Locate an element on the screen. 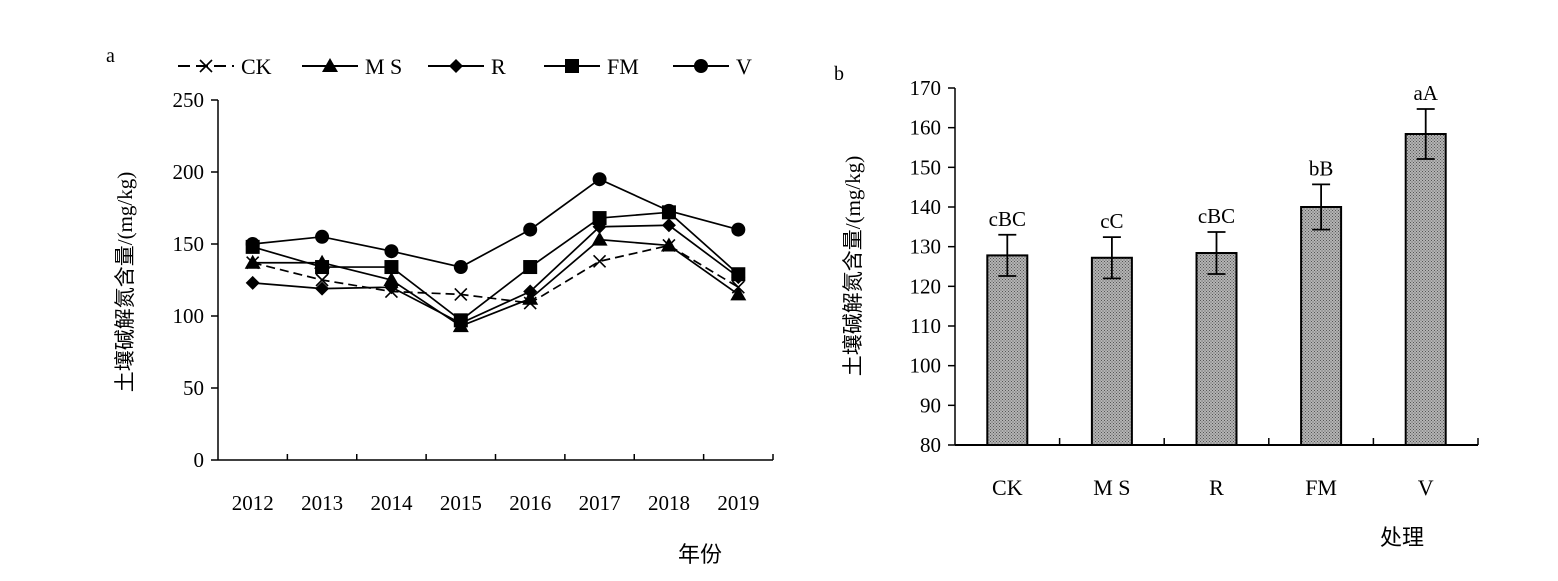 The width and height of the screenshot is (1558, 581). y-tick-label-b: 160 is located at coordinates (926, 128).